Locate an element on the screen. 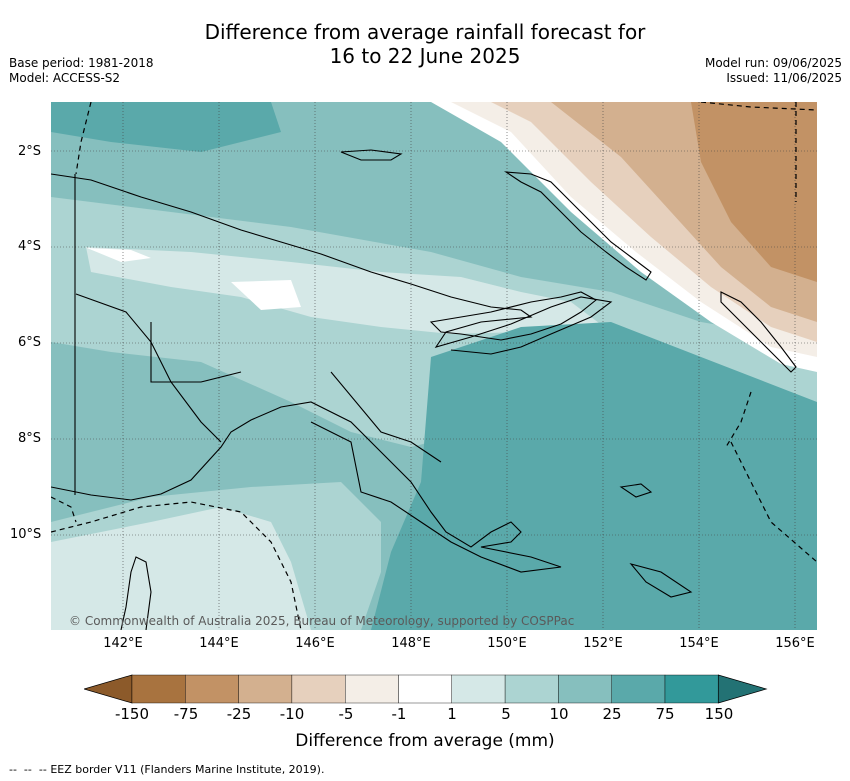 This screenshot has height=781, width=850. cb-label-5: -1 is located at coordinates (399, 714).